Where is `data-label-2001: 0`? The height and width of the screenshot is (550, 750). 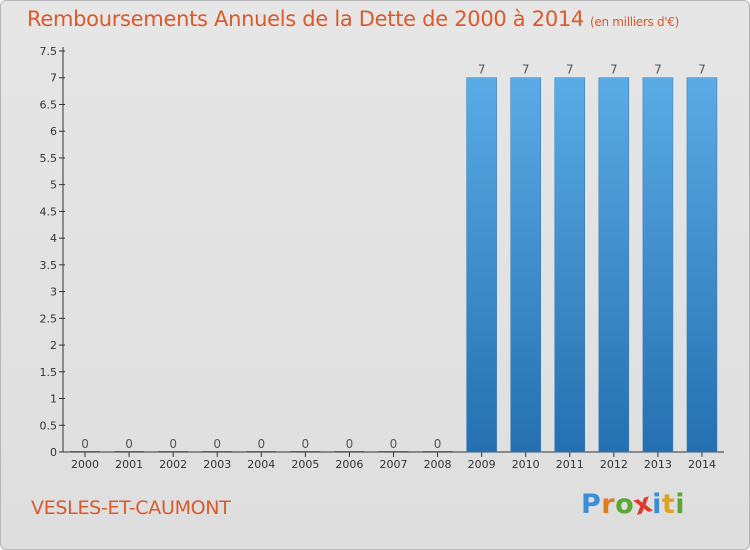 data-label-2001: 0 is located at coordinates (129, 444).